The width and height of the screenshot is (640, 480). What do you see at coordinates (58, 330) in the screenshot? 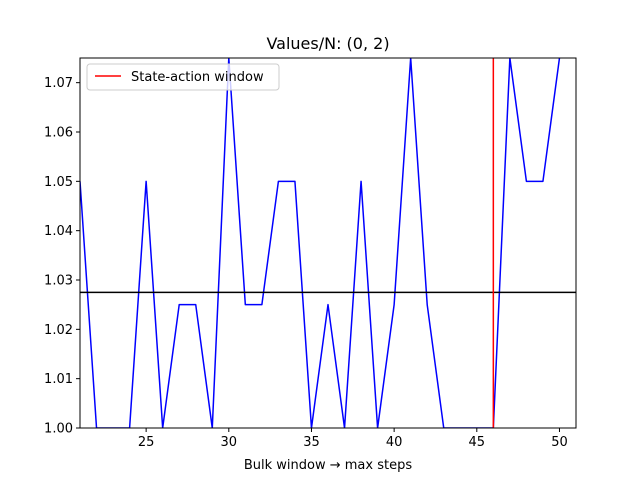
I see `y-tick-label: 1.02` at bounding box center [58, 330].